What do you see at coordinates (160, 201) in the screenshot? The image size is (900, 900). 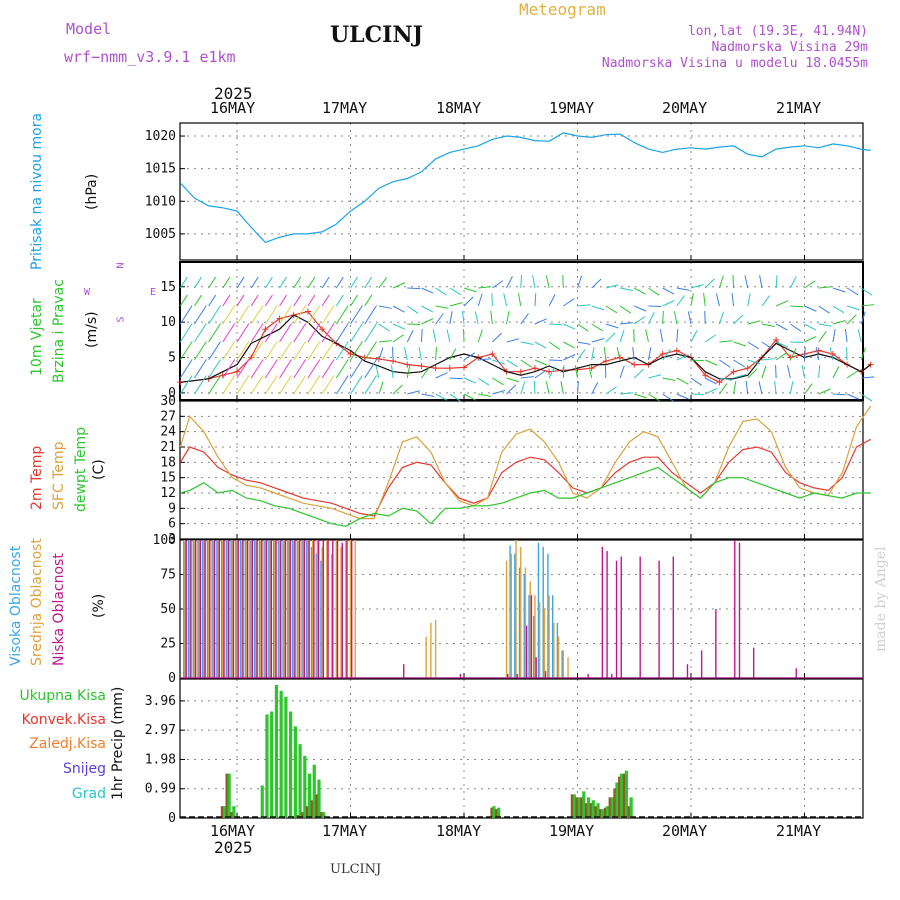 I see `y-tick-label: 1010` at bounding box center [160, 201].